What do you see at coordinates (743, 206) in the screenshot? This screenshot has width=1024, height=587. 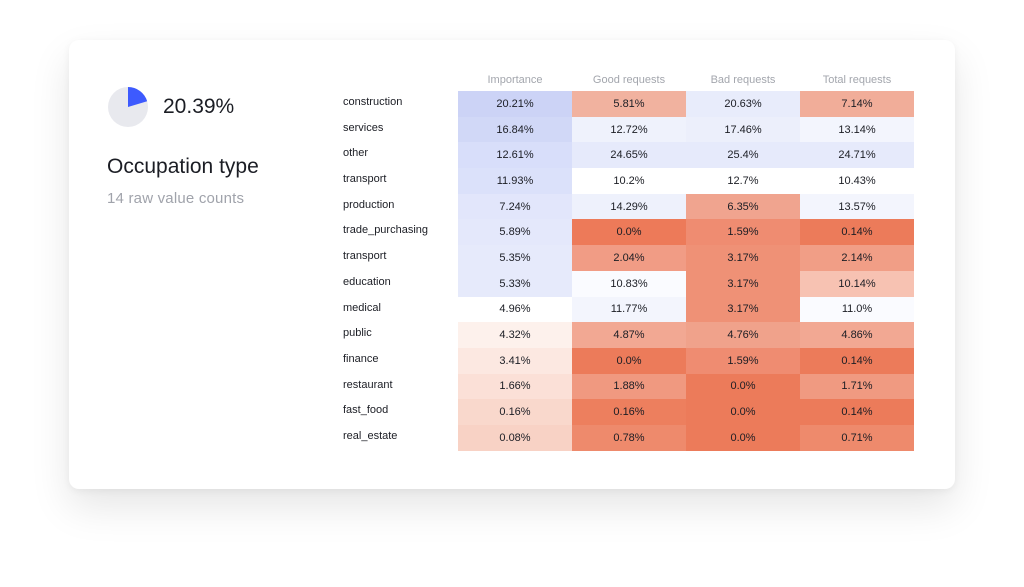 I see `heatmap-cell: 6.35%` at bounding box center [743, 206].